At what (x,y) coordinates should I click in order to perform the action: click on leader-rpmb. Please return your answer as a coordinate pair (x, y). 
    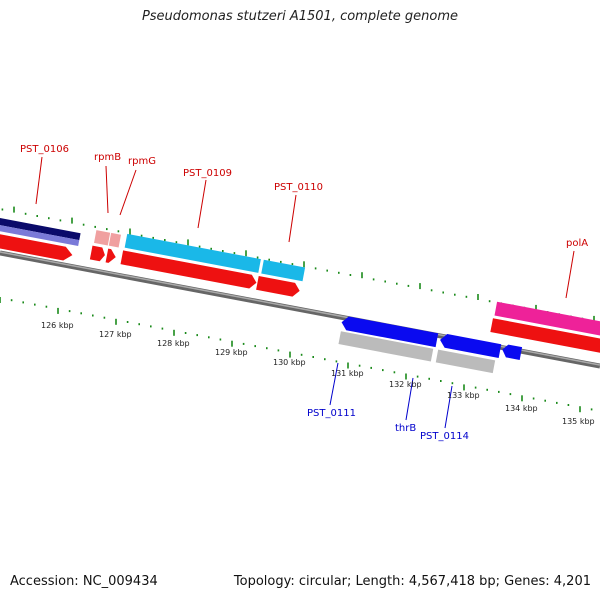
    Looking at the image, I should click on (107, 189).